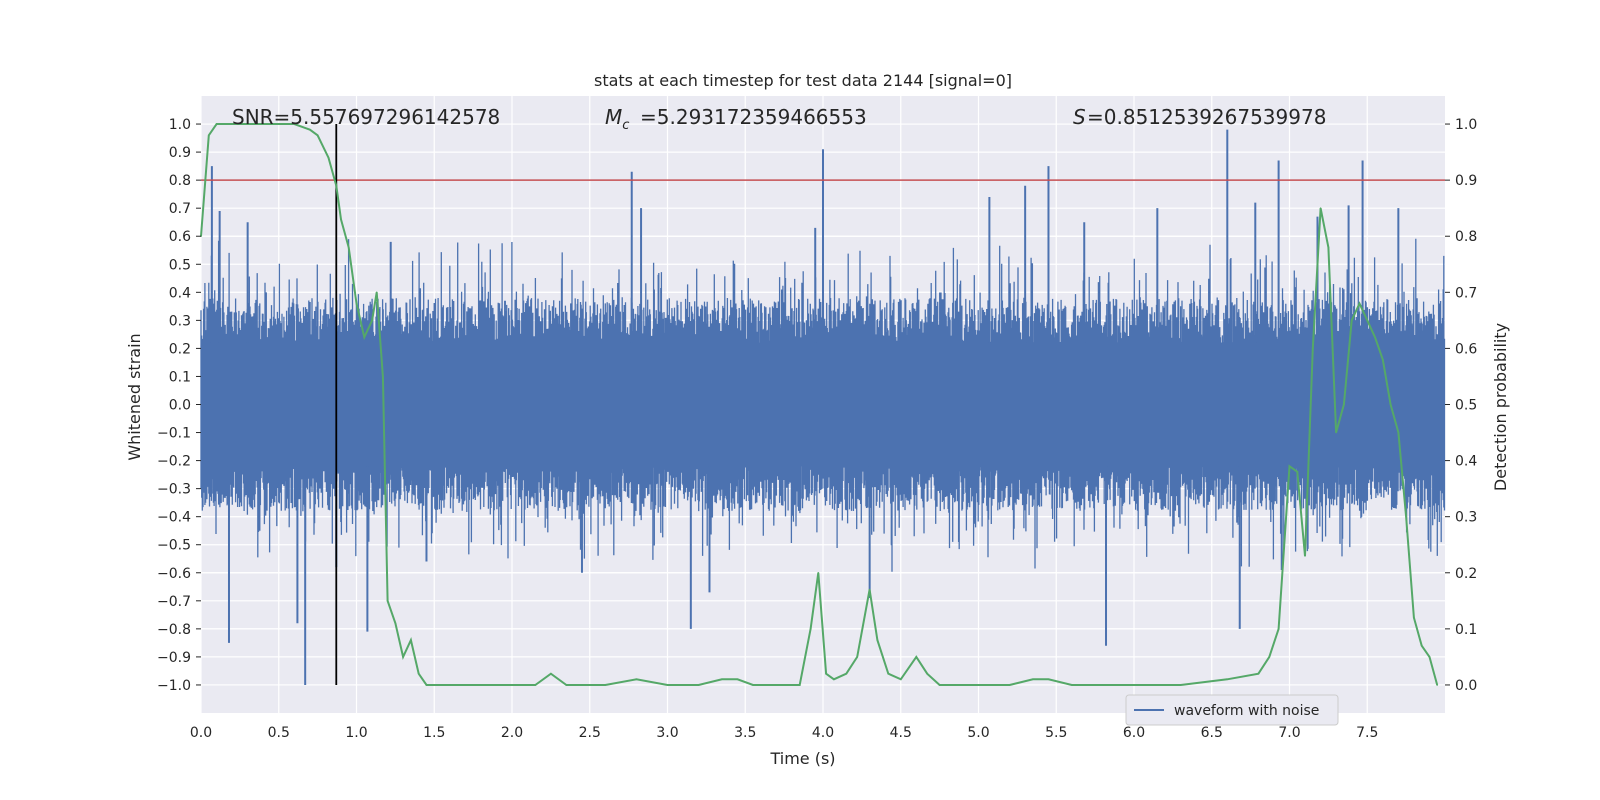 This screenshot has width=1600, height=800. Describe the element at coordinates (174, 518) in the screenshot. I see `y-tick-label: −0.4` at that location.